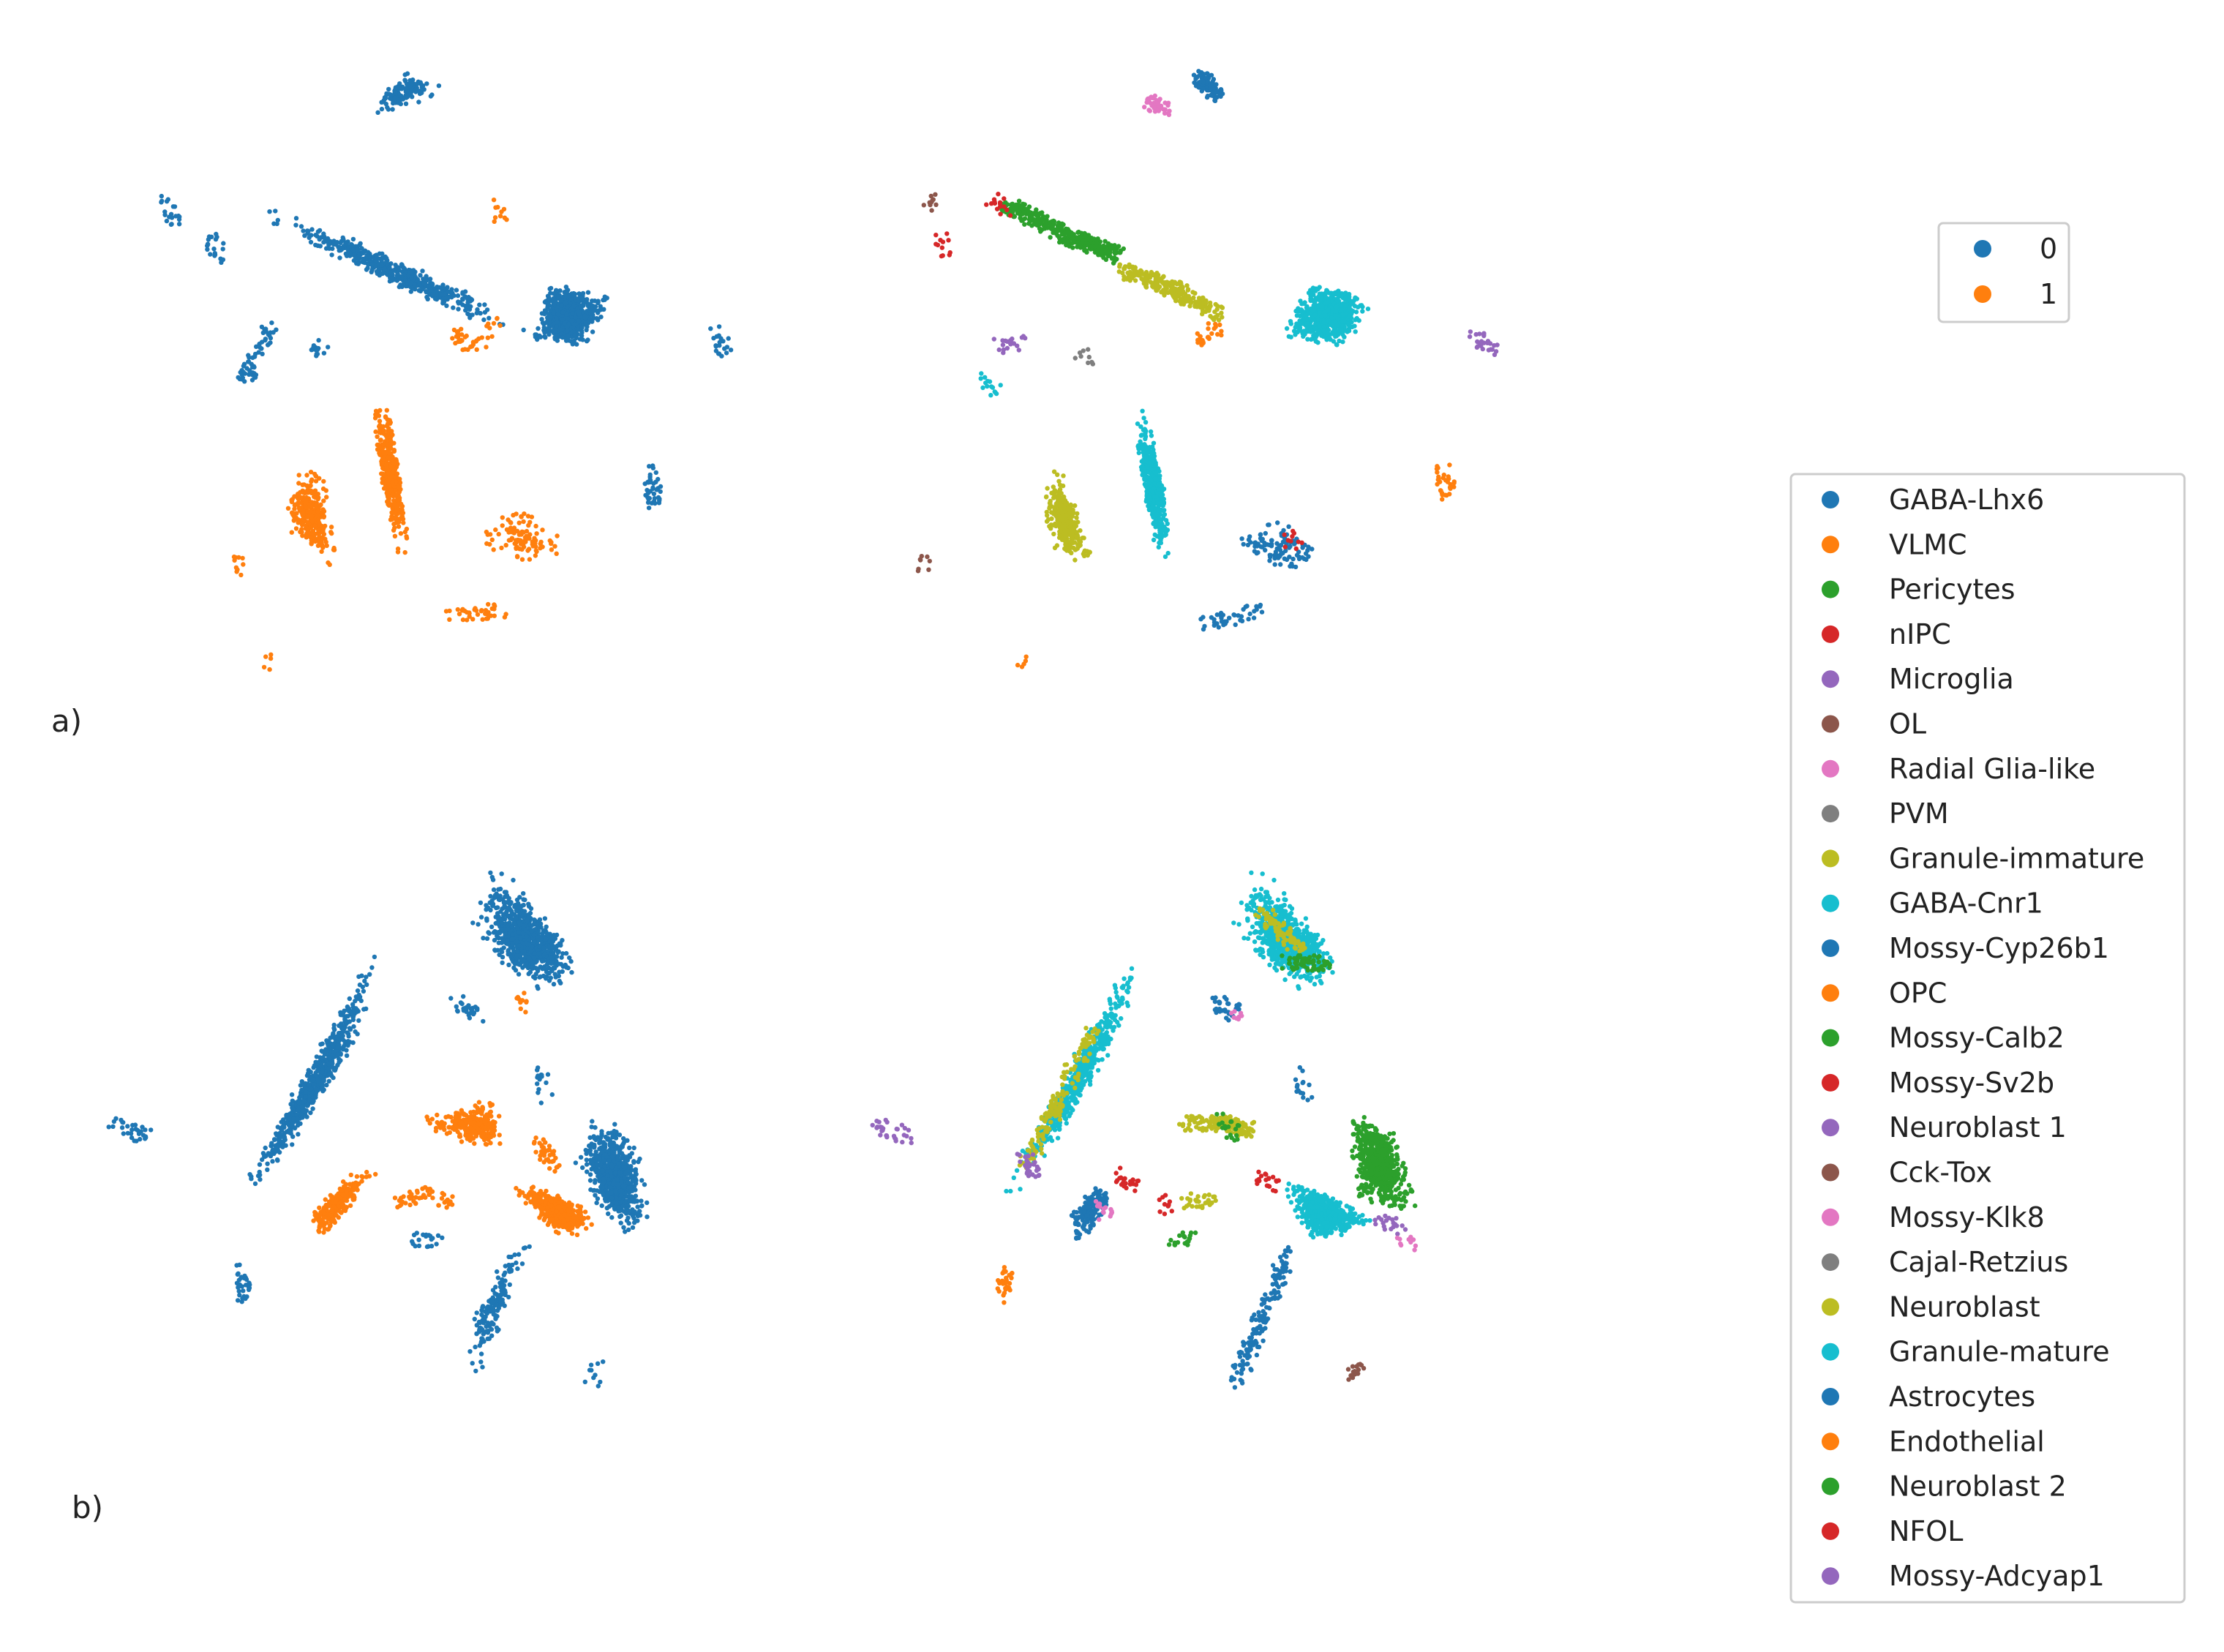 The image size is (2224, 1652). What do you see at coordinates (930, 202) in the screenshot?
I see `cluster-ol` at bounding box center [930, 202].